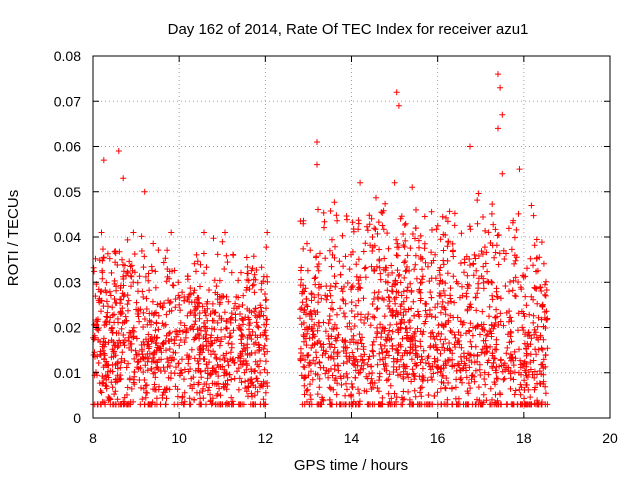  What do you see at coordinates (13, 238) in the screenshot?
I see `y-axis-label: ROTI / TECUs` at bounding box center [13, 238].